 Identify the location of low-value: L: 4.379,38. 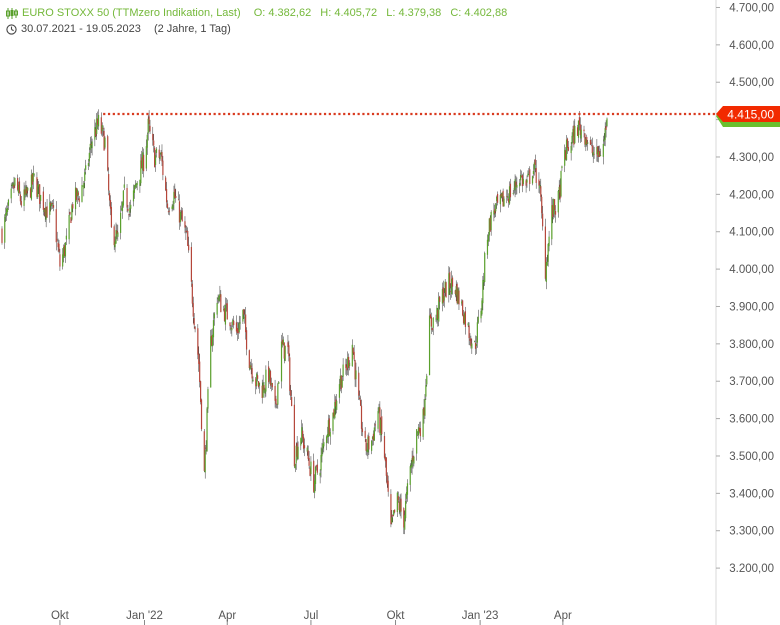
(414, 13).